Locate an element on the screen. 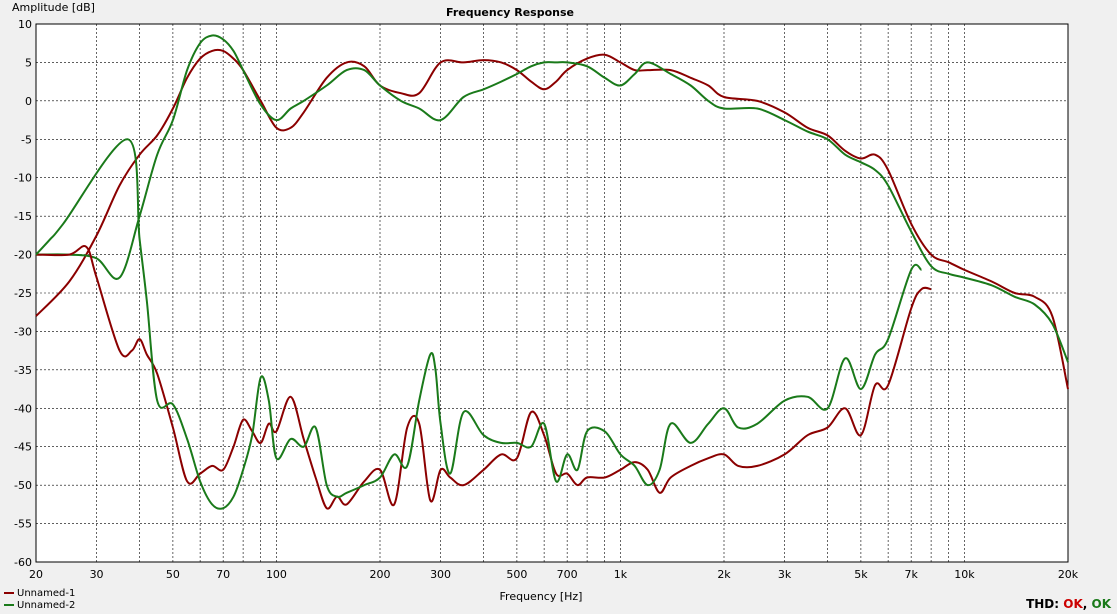 The height and width of the screenshot is (614, 1117). y-tick-label: 0 is located at coordinates (28, 101).